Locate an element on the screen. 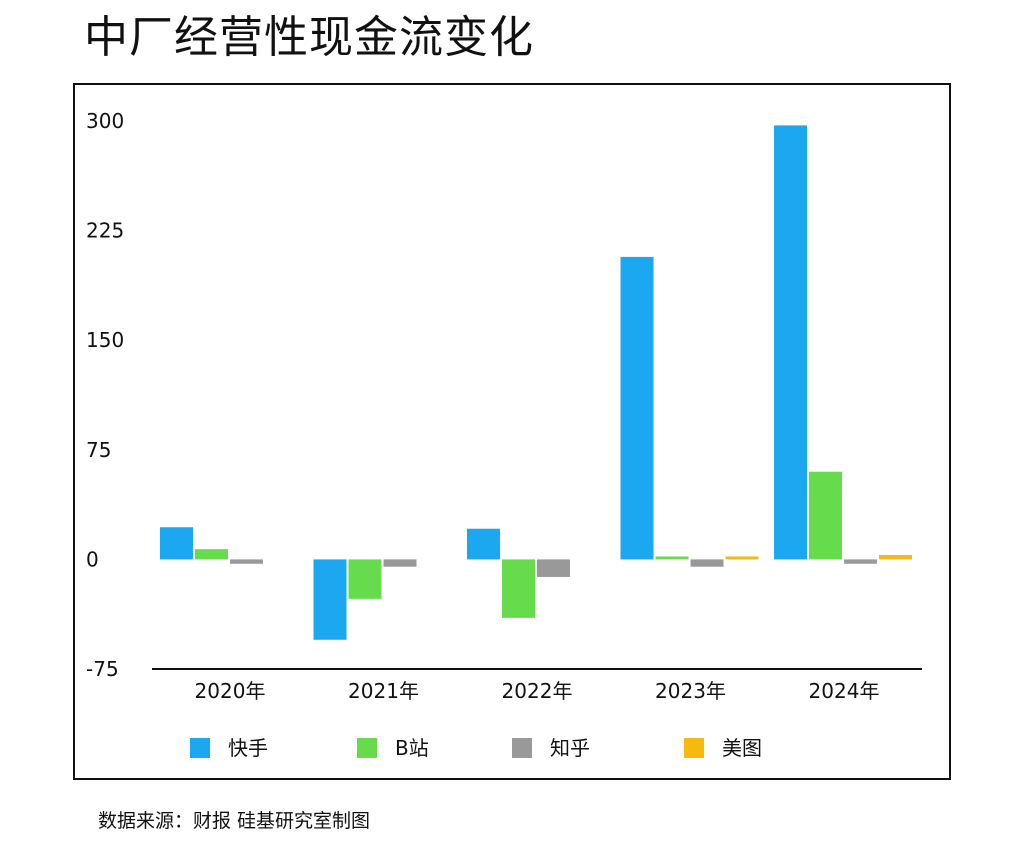 The width and height of the screenshot is (1024, 853). y-tick-label: 300 is located at coordinates (105, 121).